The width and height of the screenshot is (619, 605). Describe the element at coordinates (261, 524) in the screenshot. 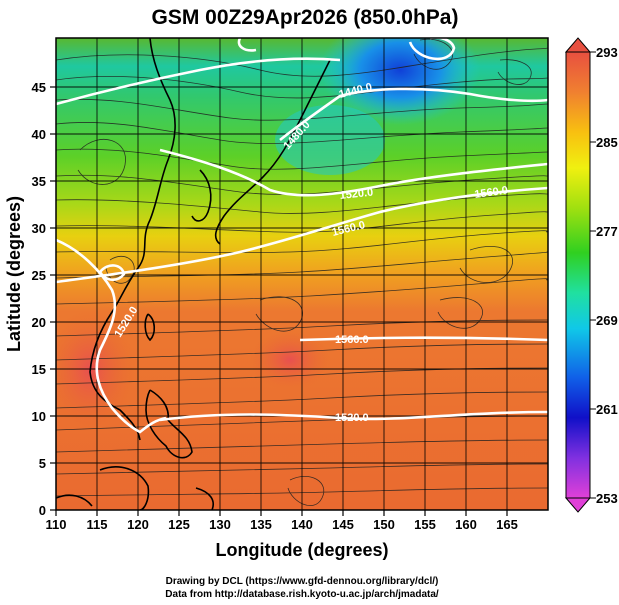

I see `x-tick-label: 135` at that location.